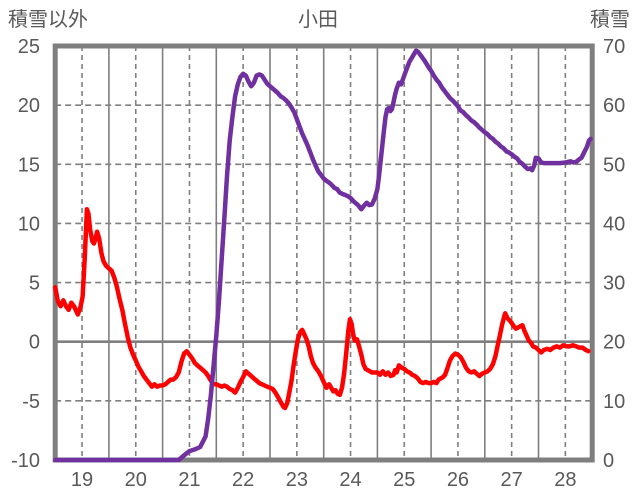  Describe the element at coordinates (29, 224) in the screenshot. I see `left-axis-tick-label: 10` at that location.